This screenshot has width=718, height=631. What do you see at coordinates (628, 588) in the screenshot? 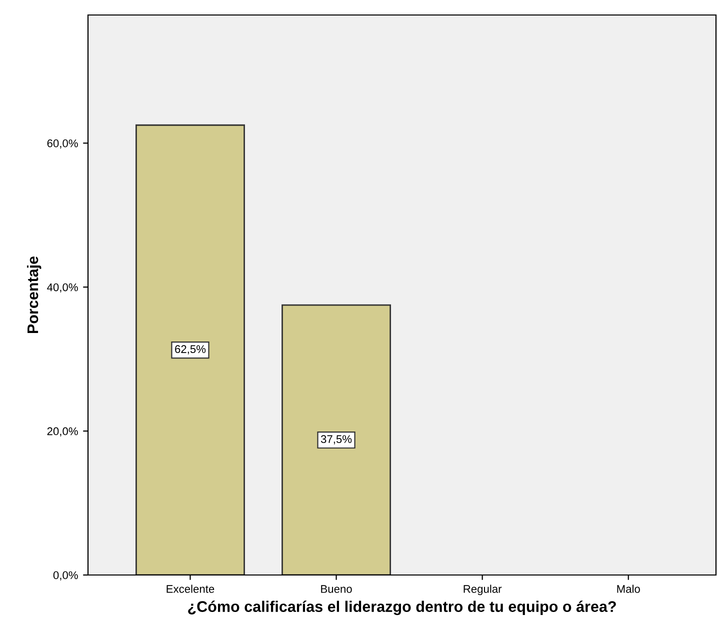
I see `x-tick-label: Malo` at bounding box center [628, 588].